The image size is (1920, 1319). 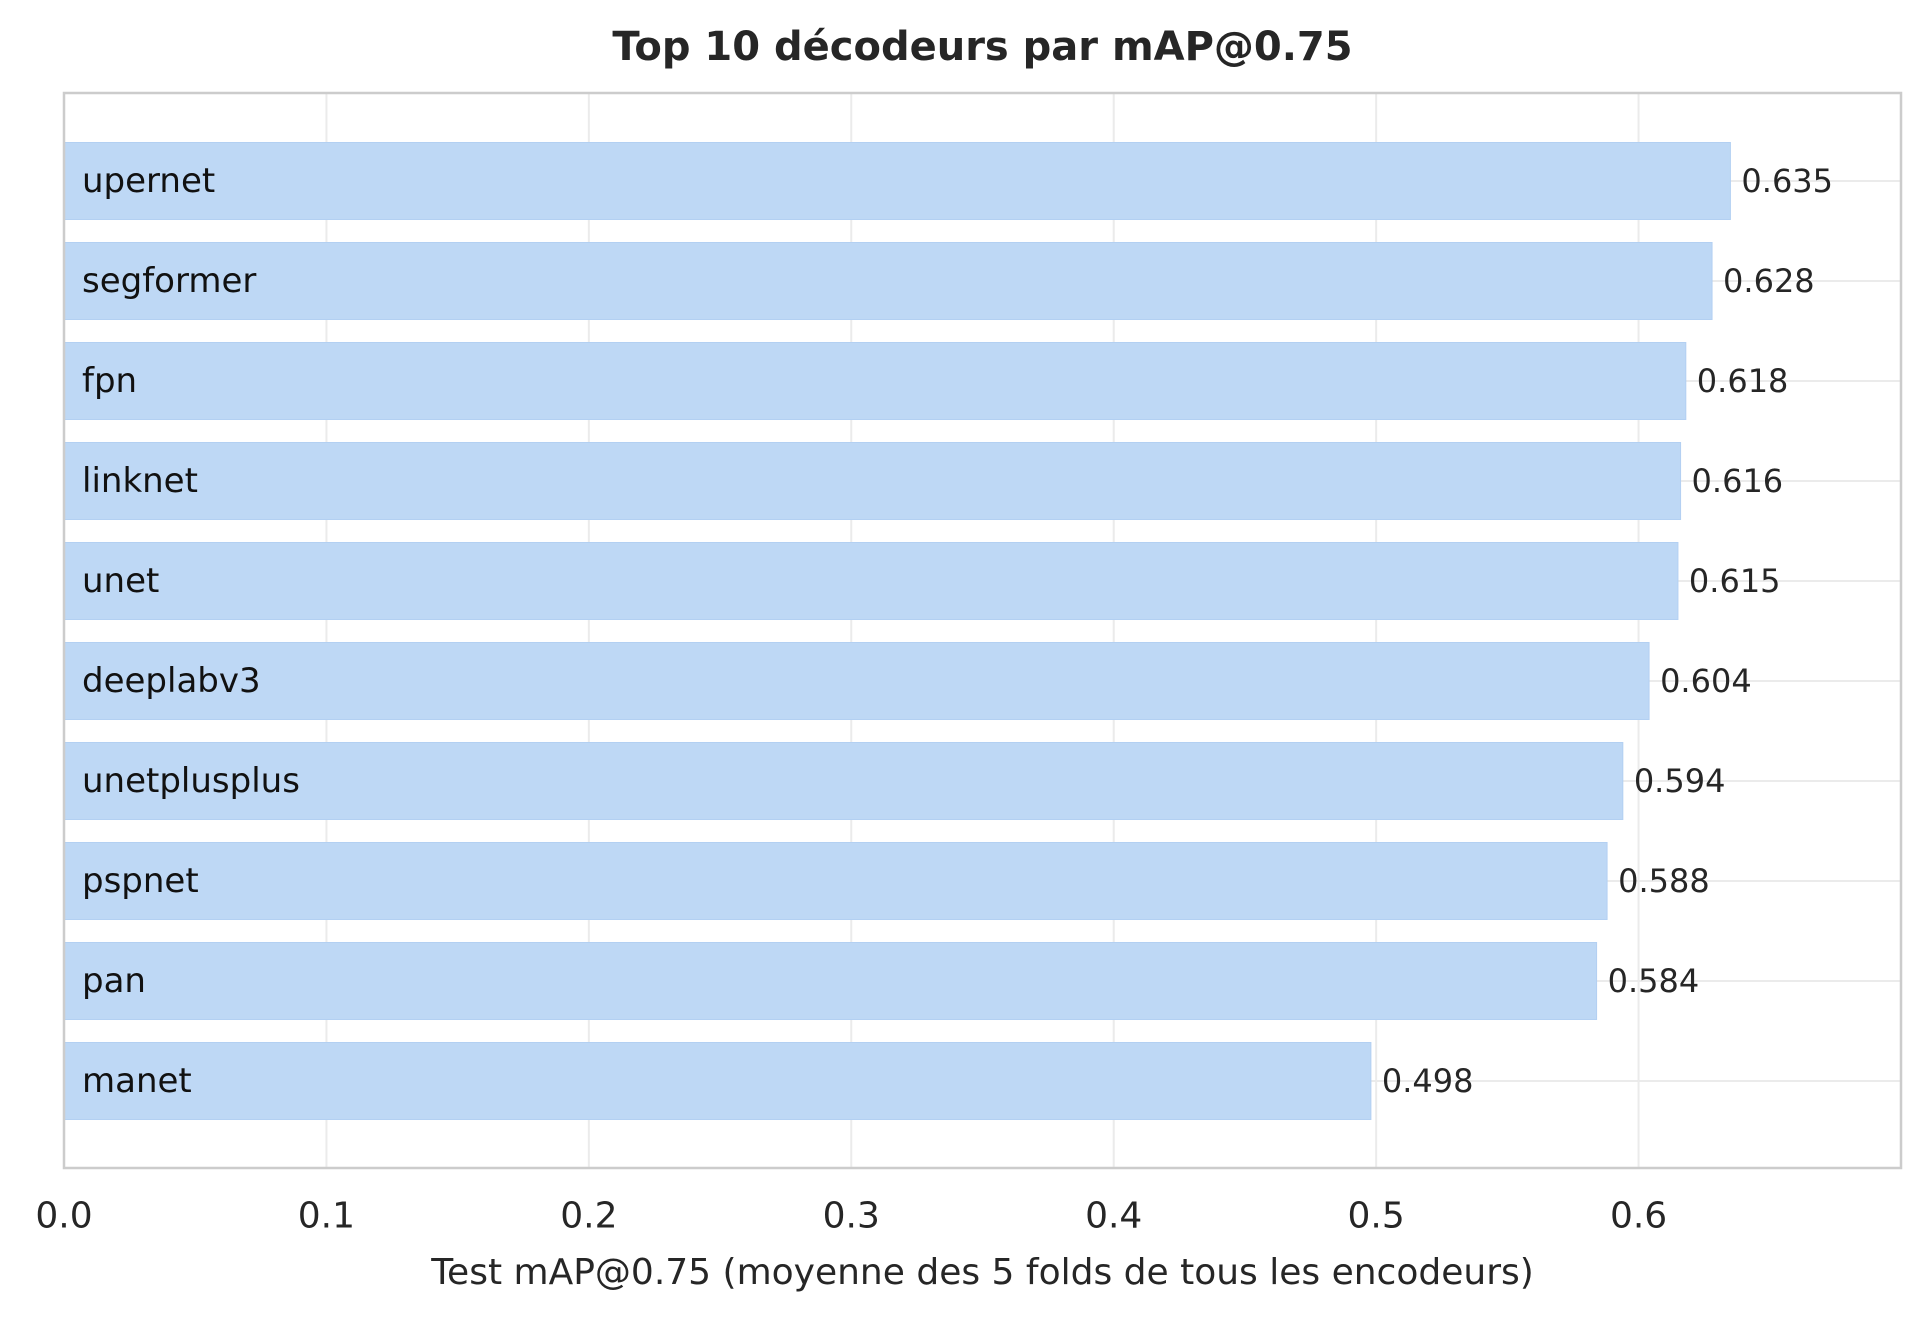 I want to click on x-tick-label: 0.3, so click(x=851, y=1216).